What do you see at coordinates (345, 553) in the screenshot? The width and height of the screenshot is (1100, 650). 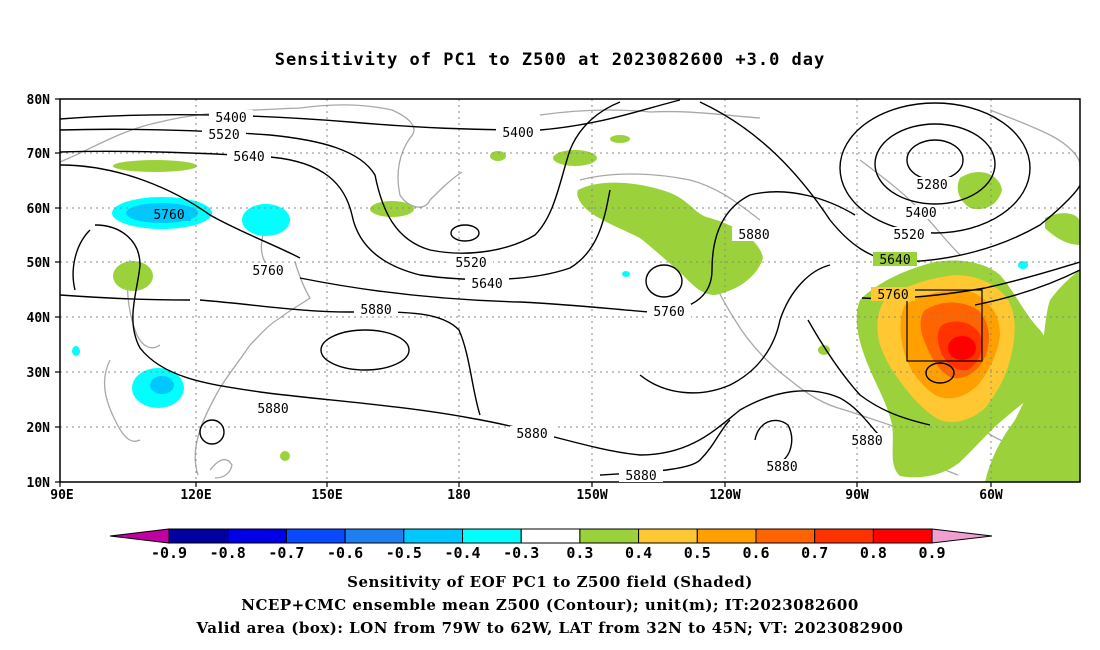 I see `colorbar-label: -0.6` at bounding box center [345, 553].